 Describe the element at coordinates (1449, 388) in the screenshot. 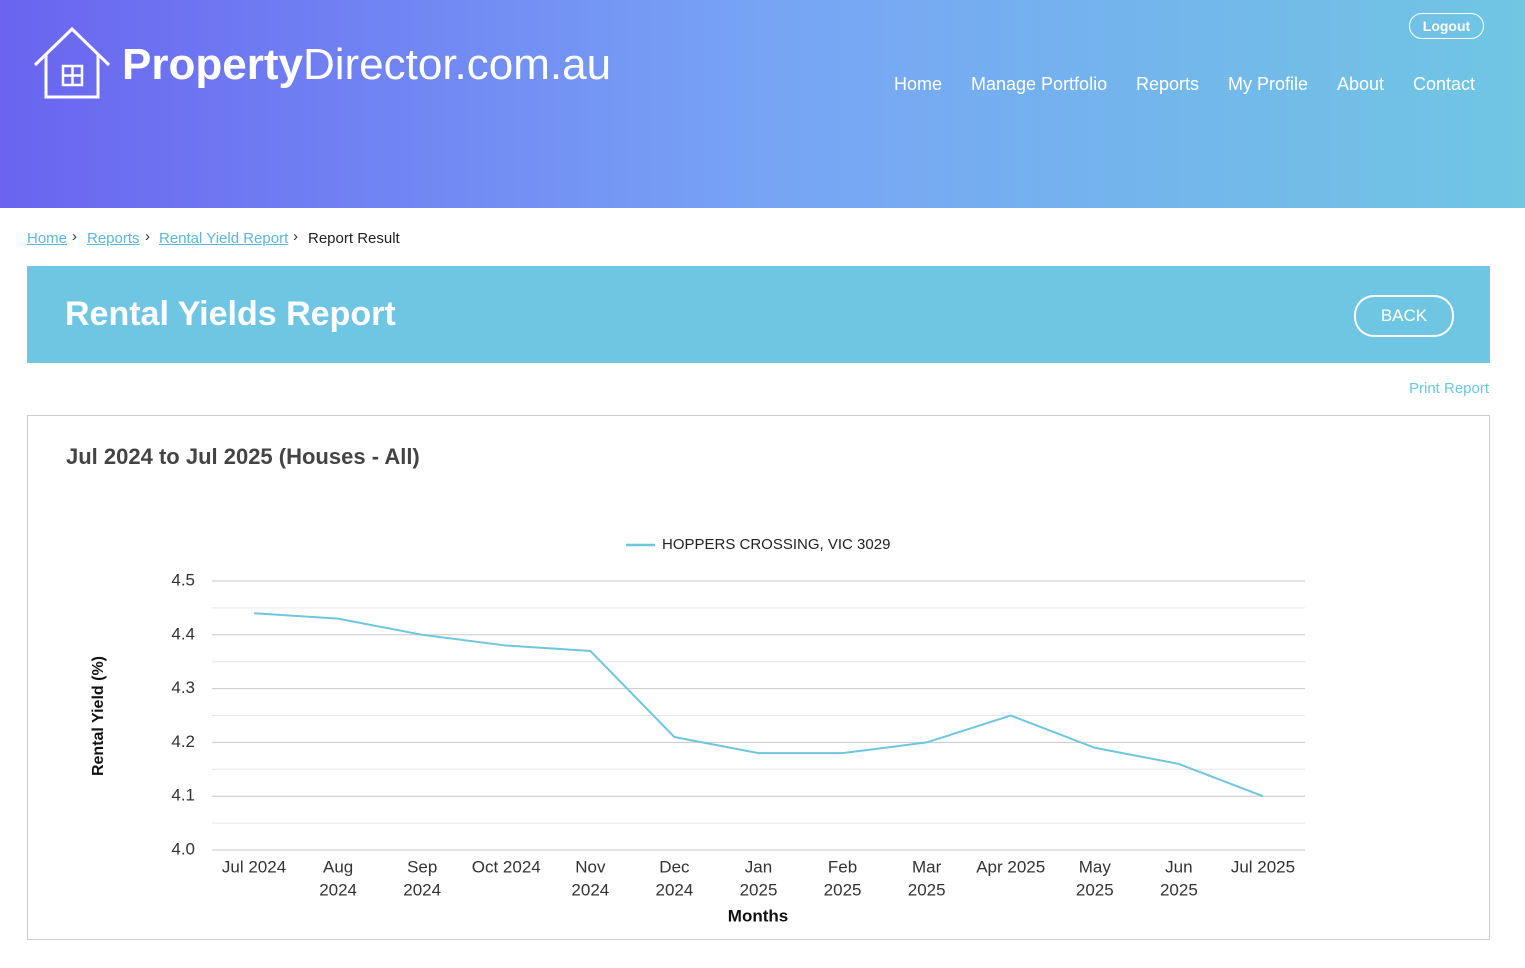

I see `print-link: Print Report` at that location.